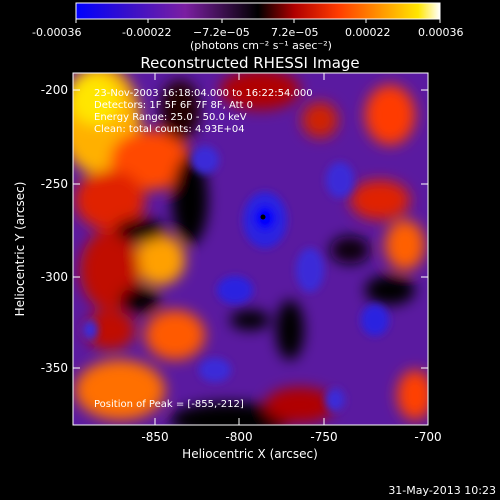  What do you see at coordinates (249, 63) in the screenshot?
I see `plot-title: Reconstructed RHESSI Image` at bounding box center [249, 63].